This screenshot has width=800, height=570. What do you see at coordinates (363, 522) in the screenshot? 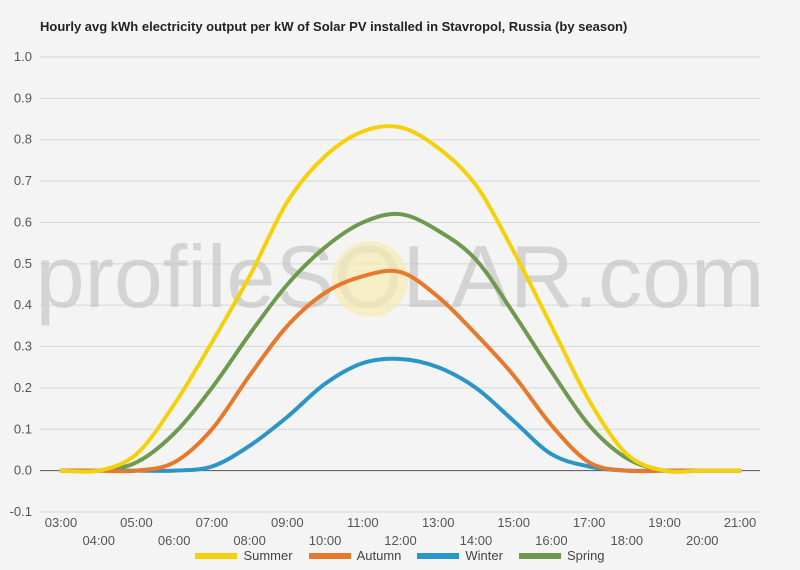
I see `x-tick-label: 11:00` at bounding box center [363, 522].